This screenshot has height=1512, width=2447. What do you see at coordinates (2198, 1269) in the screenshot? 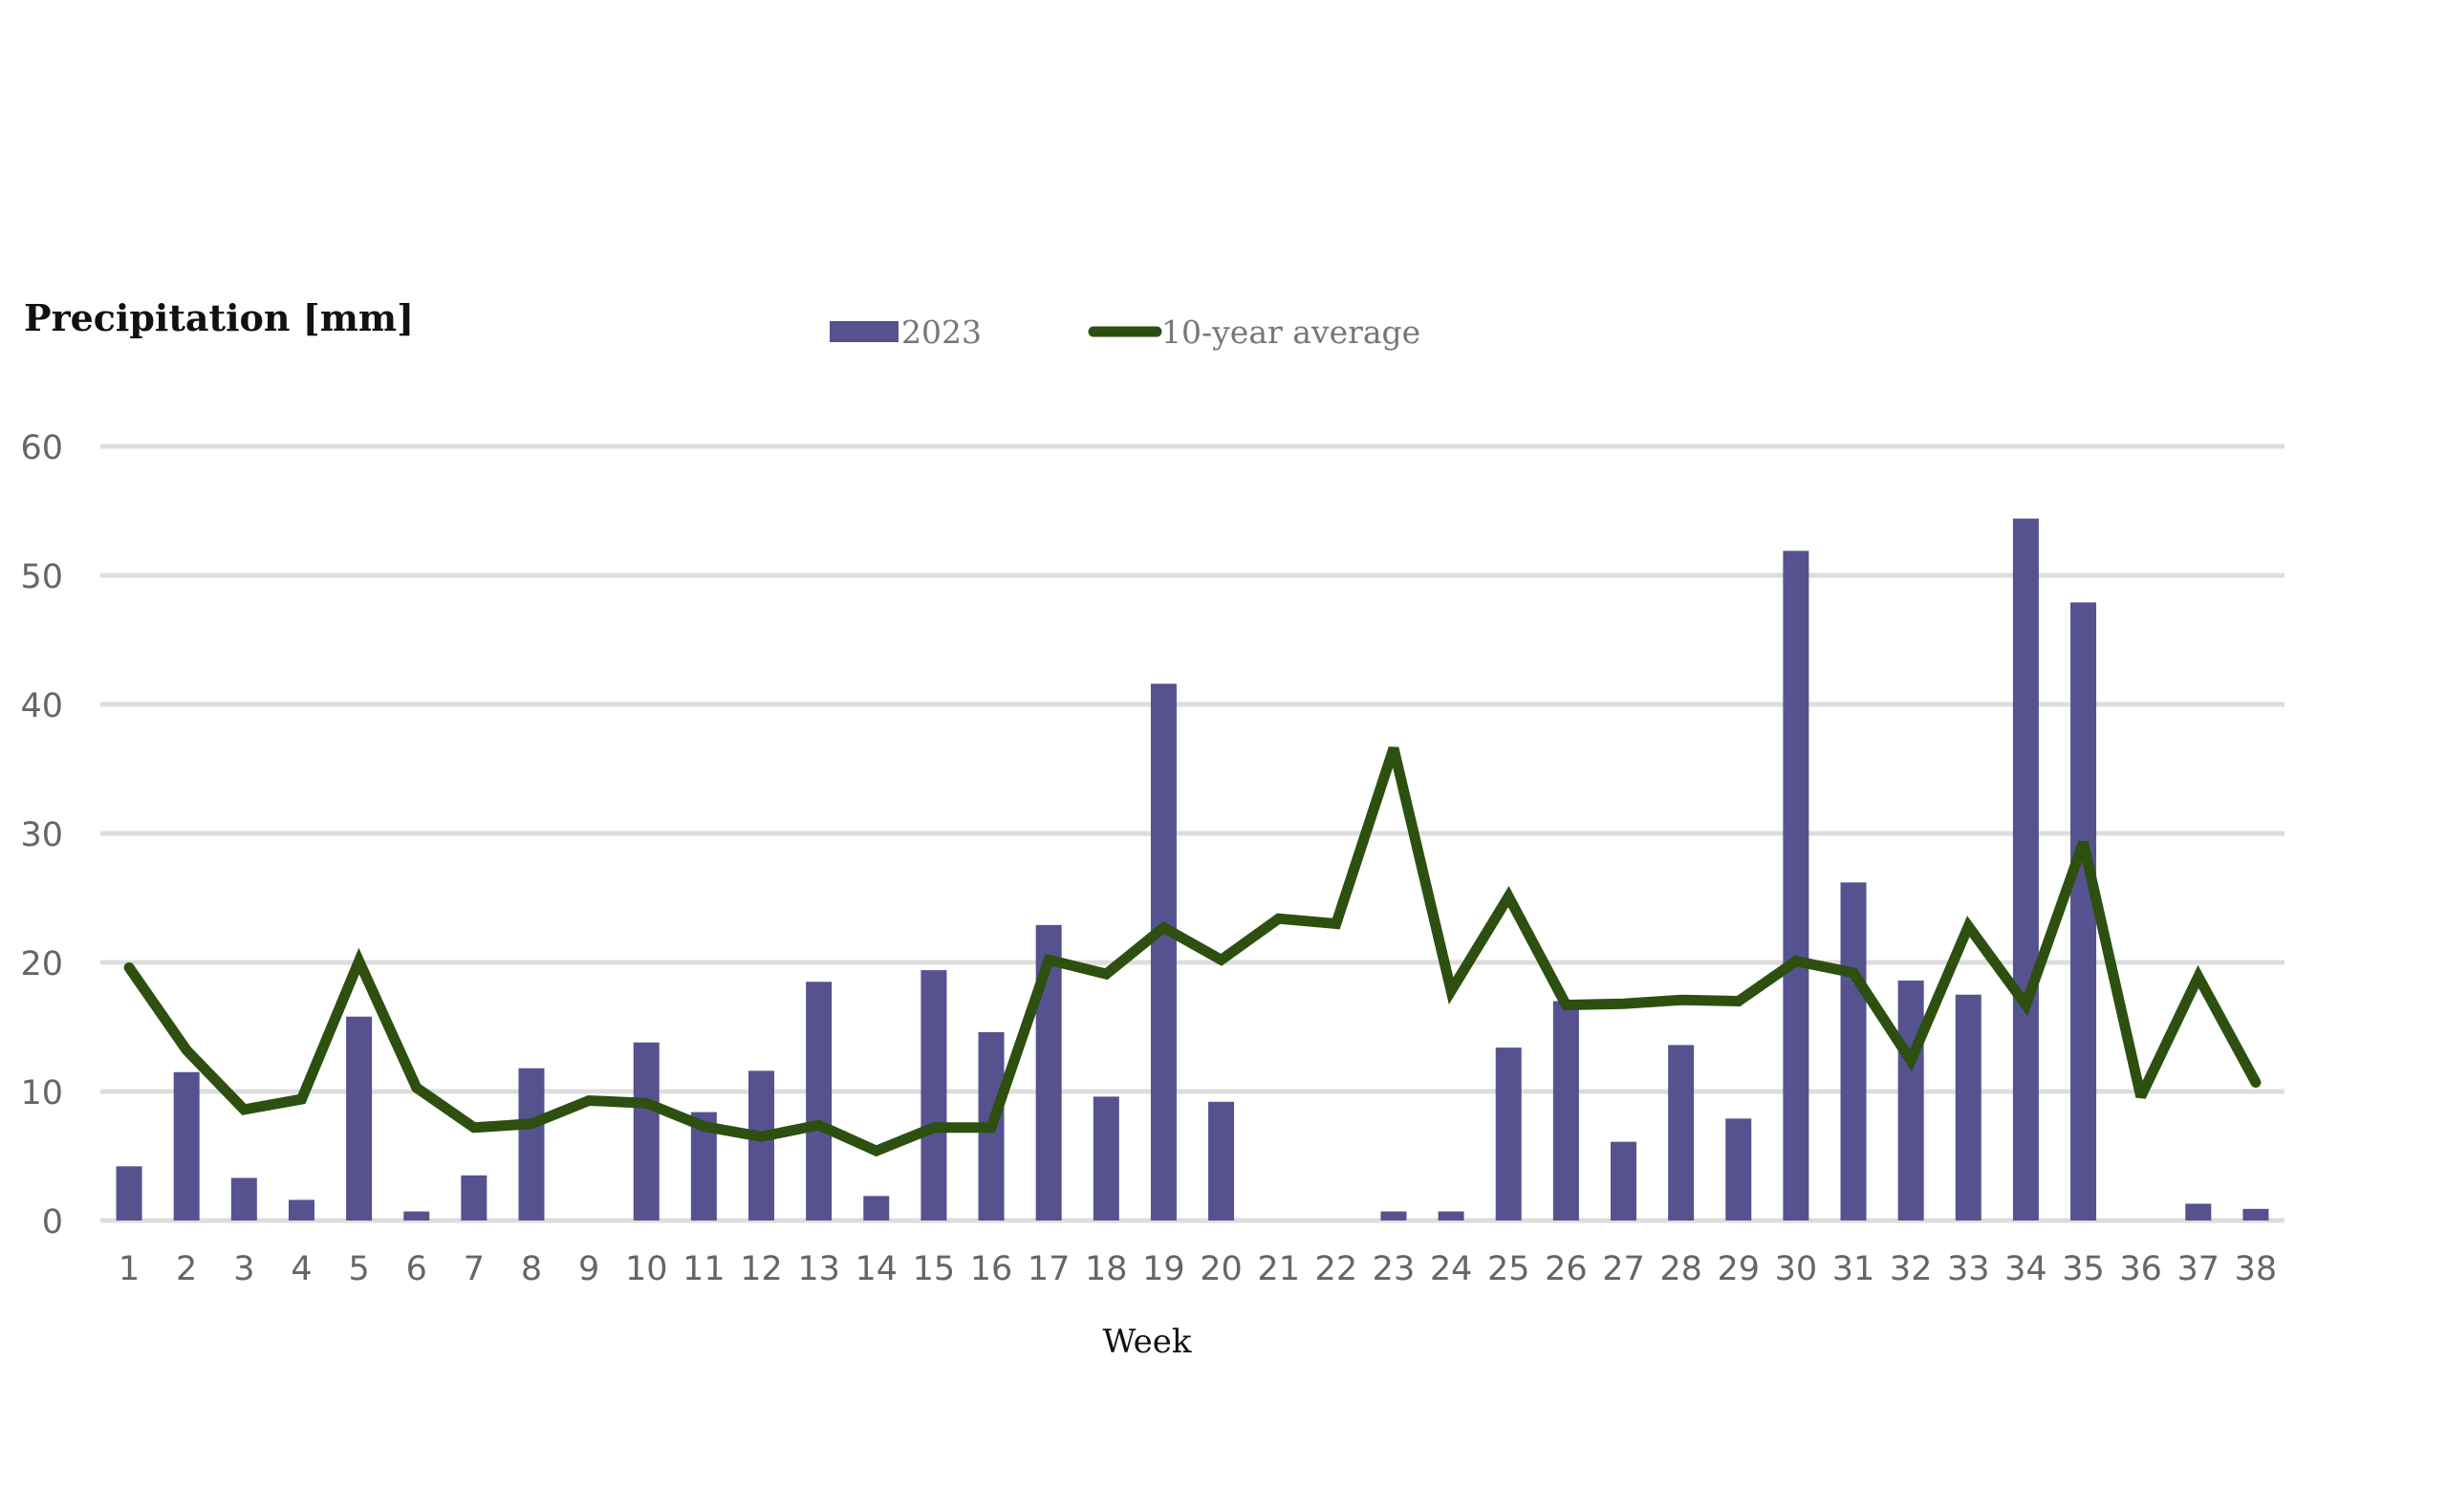
I see `x-tick-label: 37` at bounding box center [2198, 1269].